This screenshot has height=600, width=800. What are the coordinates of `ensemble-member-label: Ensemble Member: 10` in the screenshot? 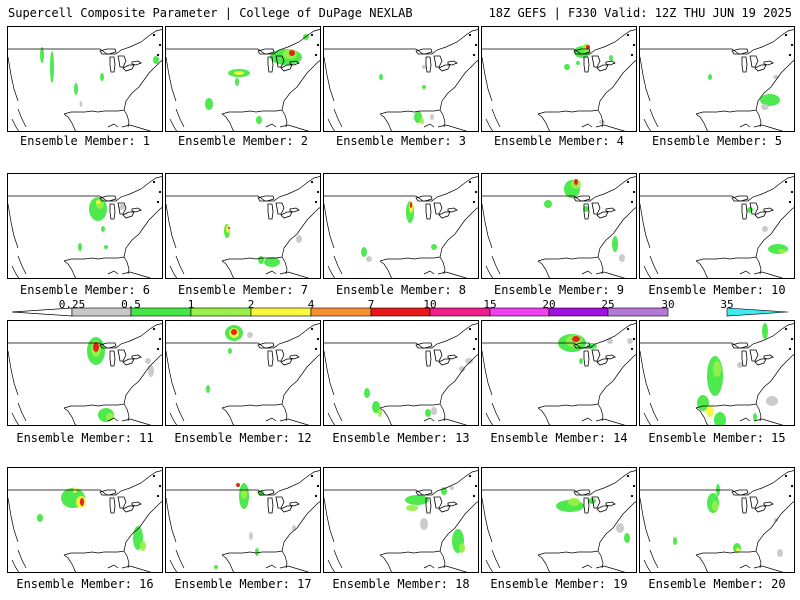 It's located at (717, 290).